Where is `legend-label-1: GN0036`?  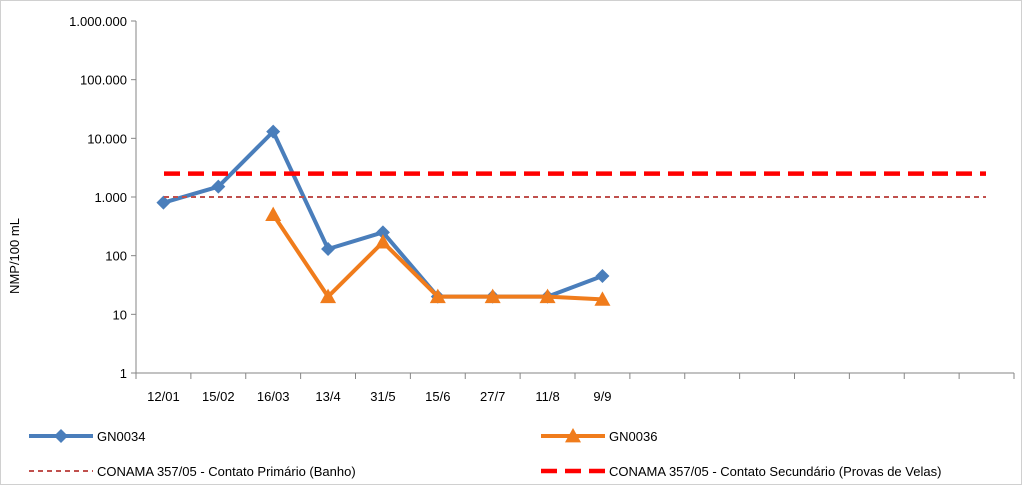 legend-label-1: GN0036 is located at coordinates (633, 436).